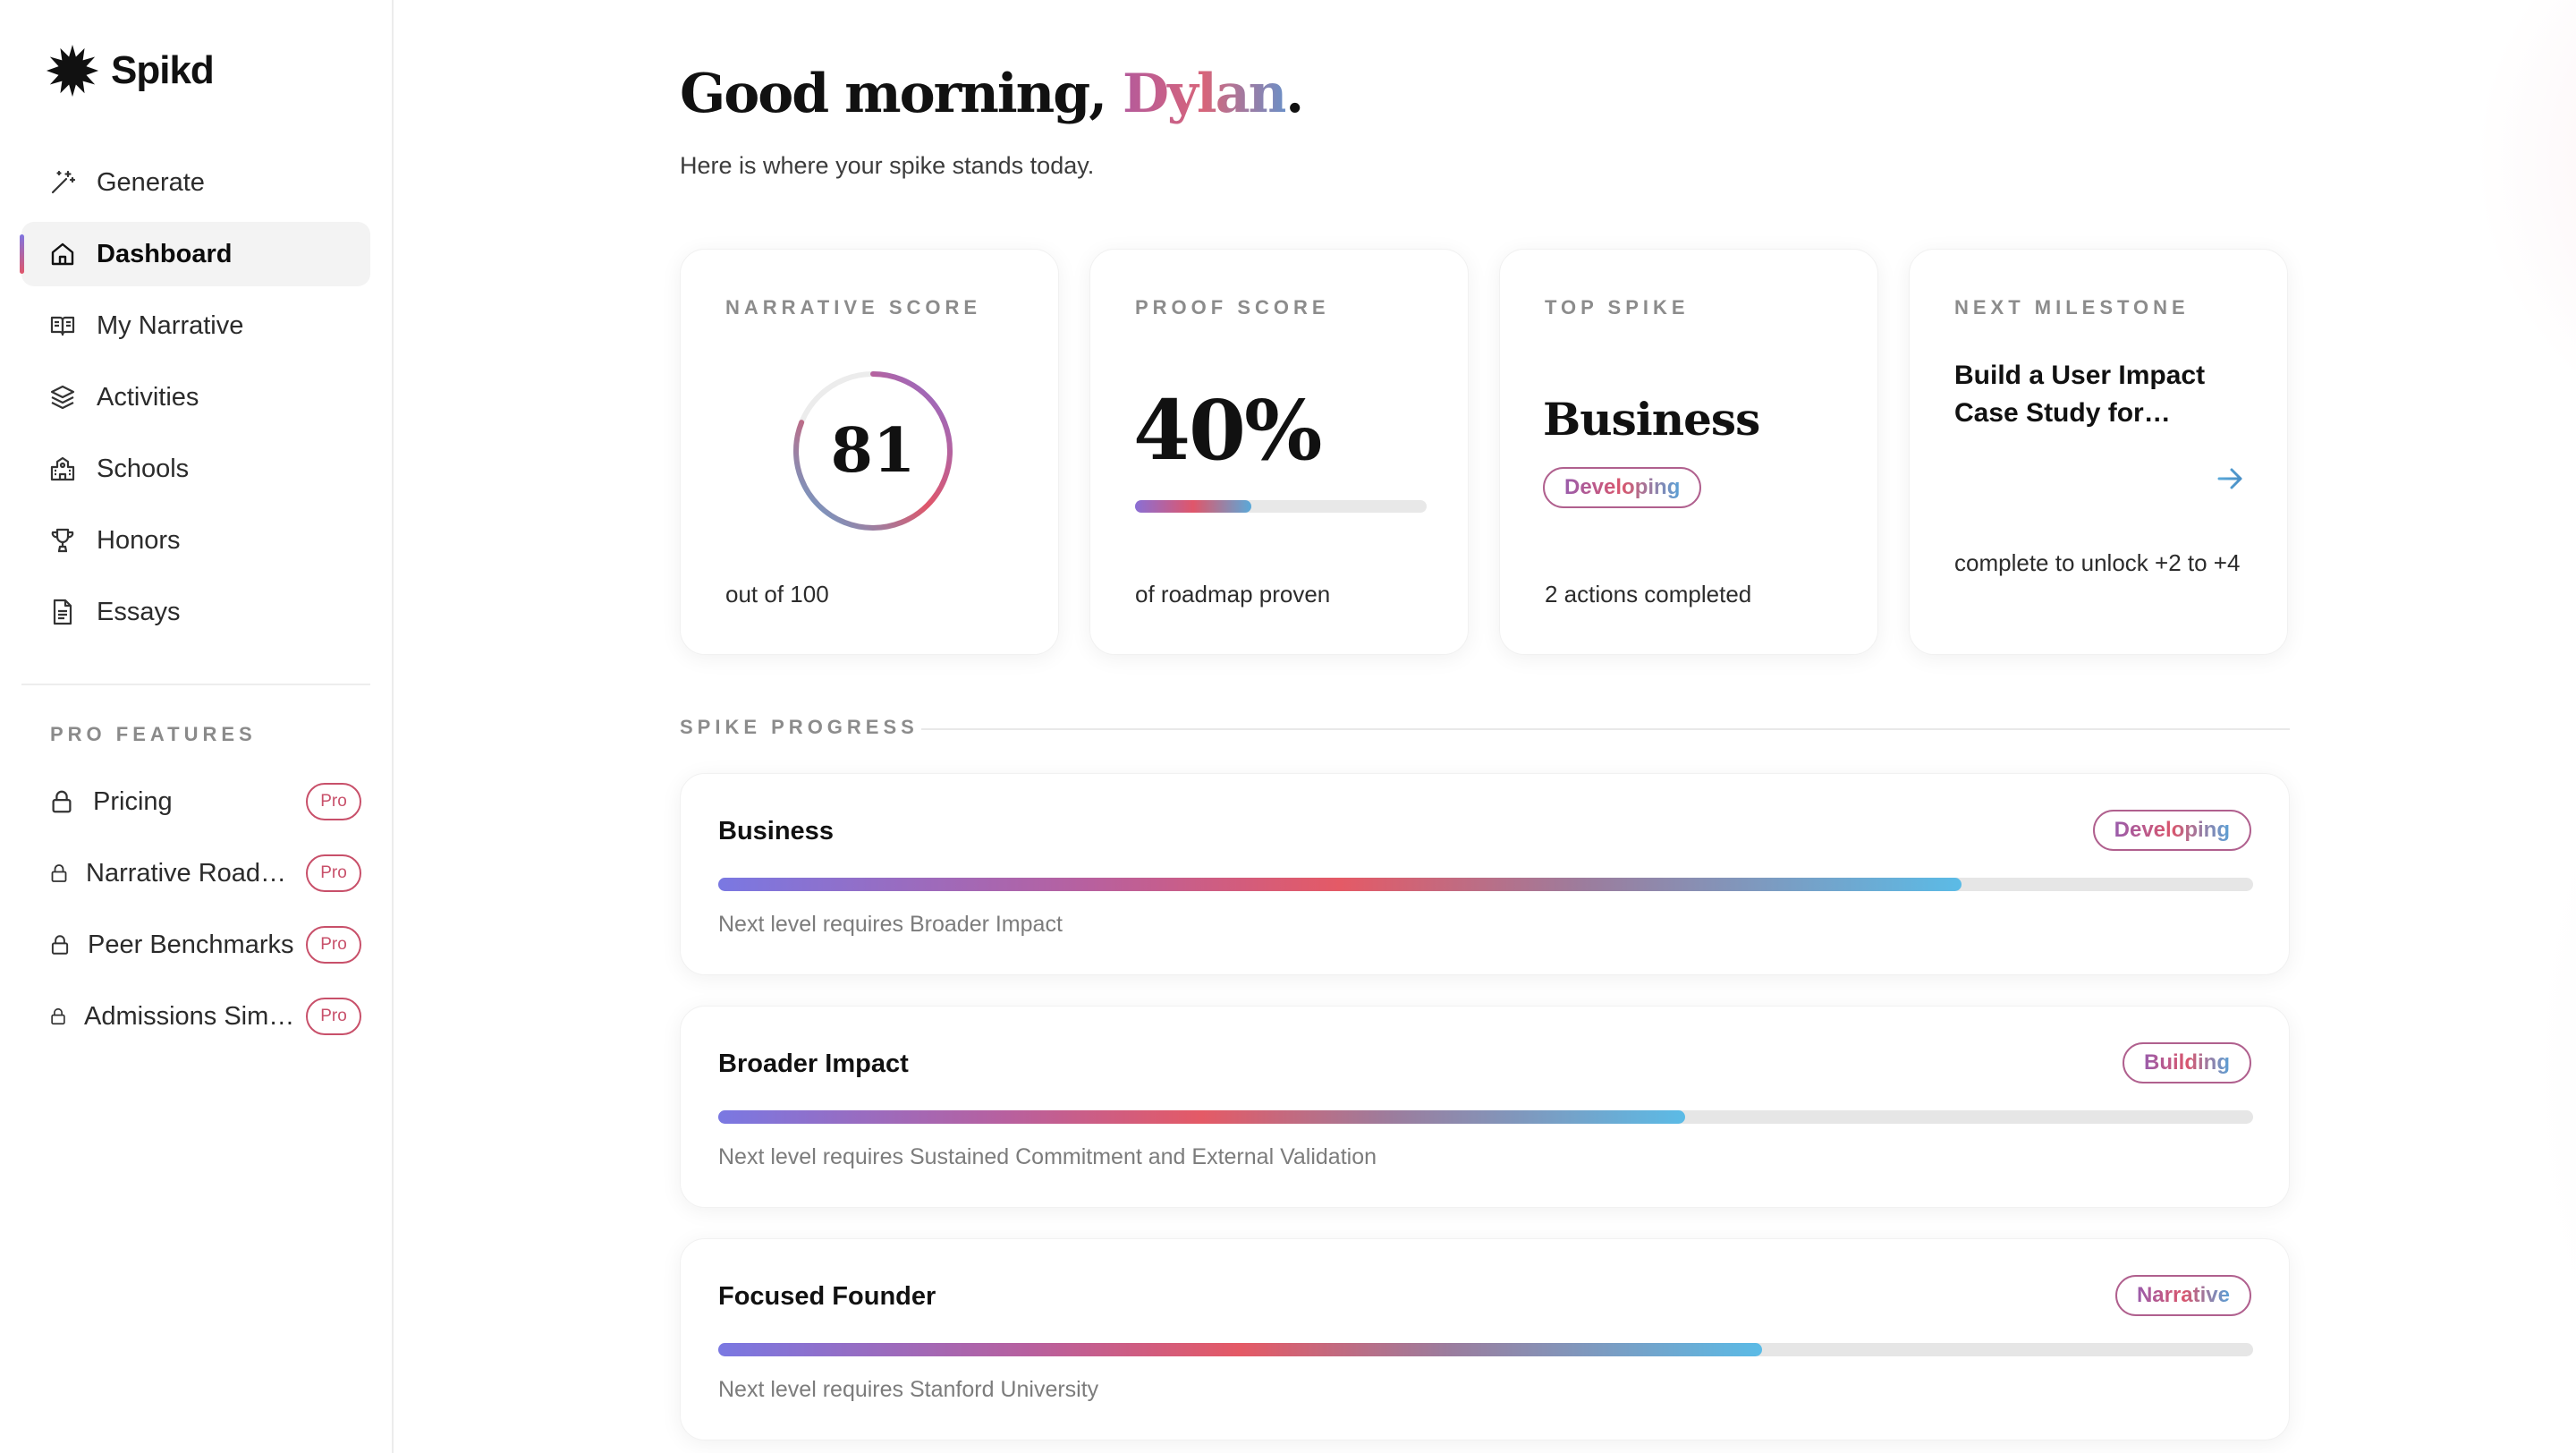  What do you see at coordinates (62, 468) in the screenshot?
I see `school-icon` at bounding box center [62, 468].